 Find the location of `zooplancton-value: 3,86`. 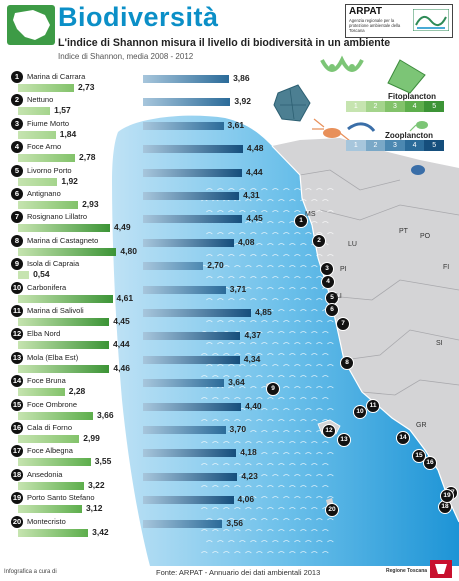

zooplancton-value: 3,86 is located at coordinates (241, 78).